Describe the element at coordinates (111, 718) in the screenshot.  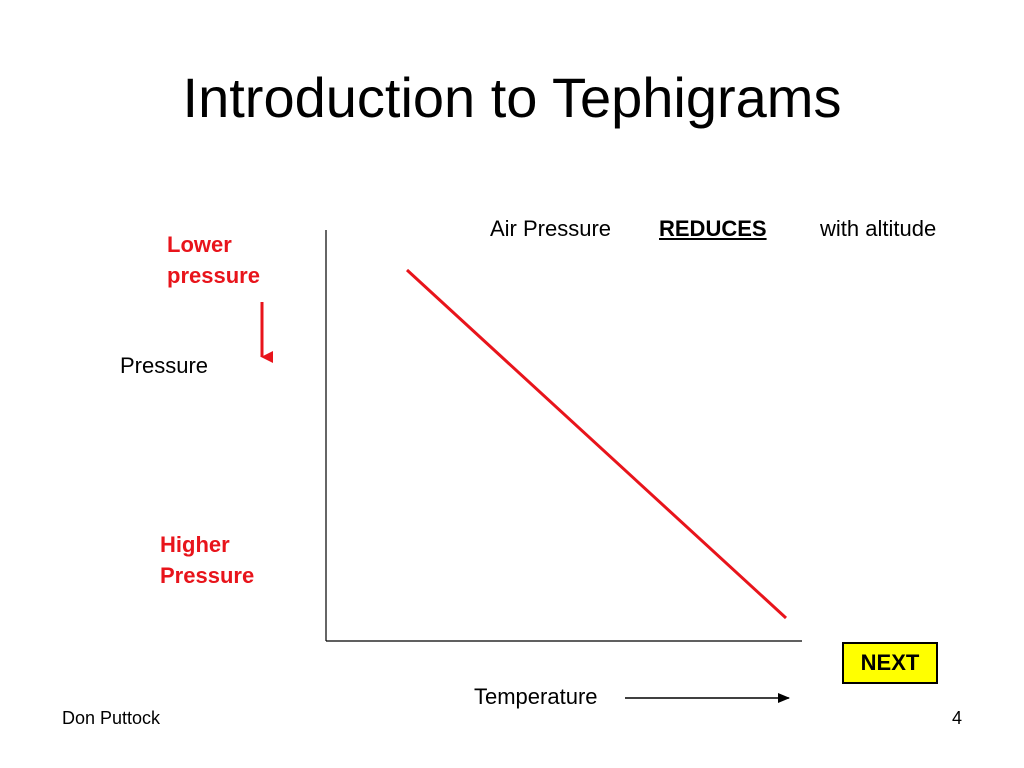
I see `author-footer: Don Puttock` at that location.